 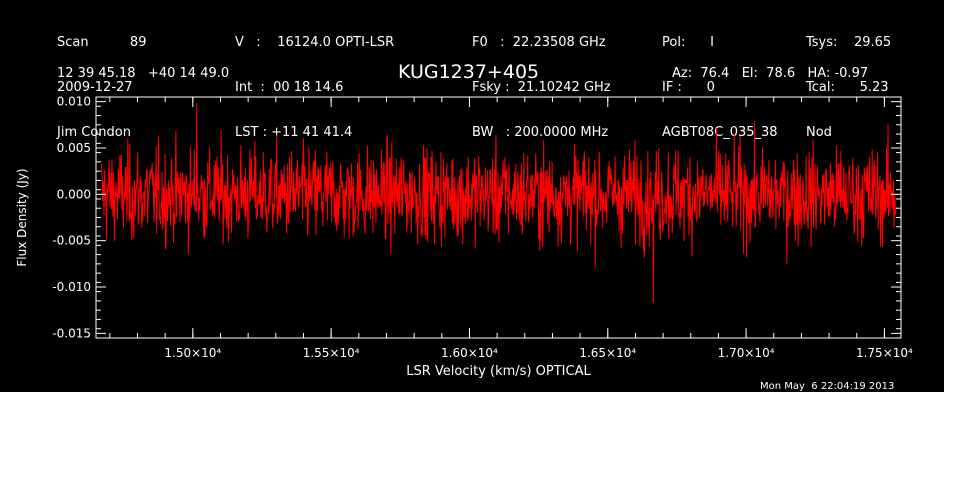 What do you see at coordinates (71, 333) in the screenshot?
I see `y-tick-label: -0.015` at bounding box center [71, 333].